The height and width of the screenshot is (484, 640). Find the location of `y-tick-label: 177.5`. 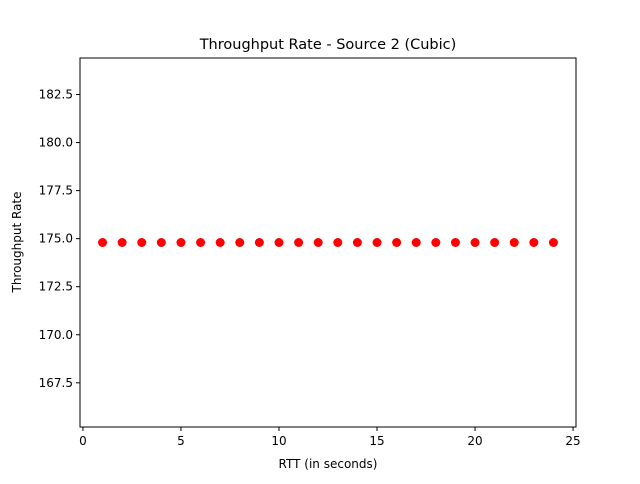

y-tick-label: 177.5 is located at coordinates (56, 191).